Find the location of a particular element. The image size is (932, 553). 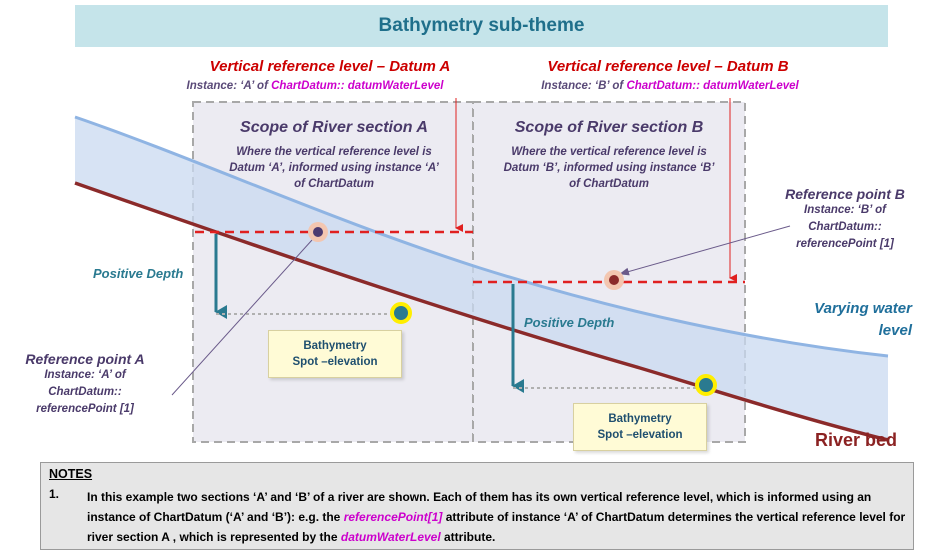

spot-elevation-label-a: Bathymetry Spot –elevation is located at coordinates (335, 354).